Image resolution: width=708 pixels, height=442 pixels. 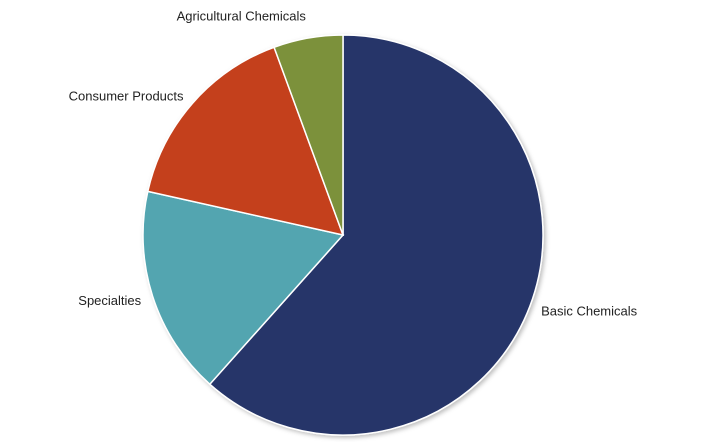 I want to click on slice-label: Consumer Products, so click(x=126, y=95).